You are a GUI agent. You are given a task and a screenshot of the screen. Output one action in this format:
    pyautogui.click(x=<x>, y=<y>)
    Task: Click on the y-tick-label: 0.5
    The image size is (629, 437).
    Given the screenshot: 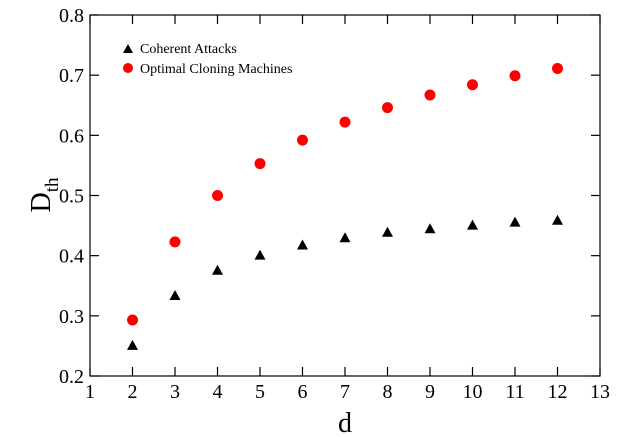 What is the action you would take?
    pyautogui.click(x=71, y=197)
    